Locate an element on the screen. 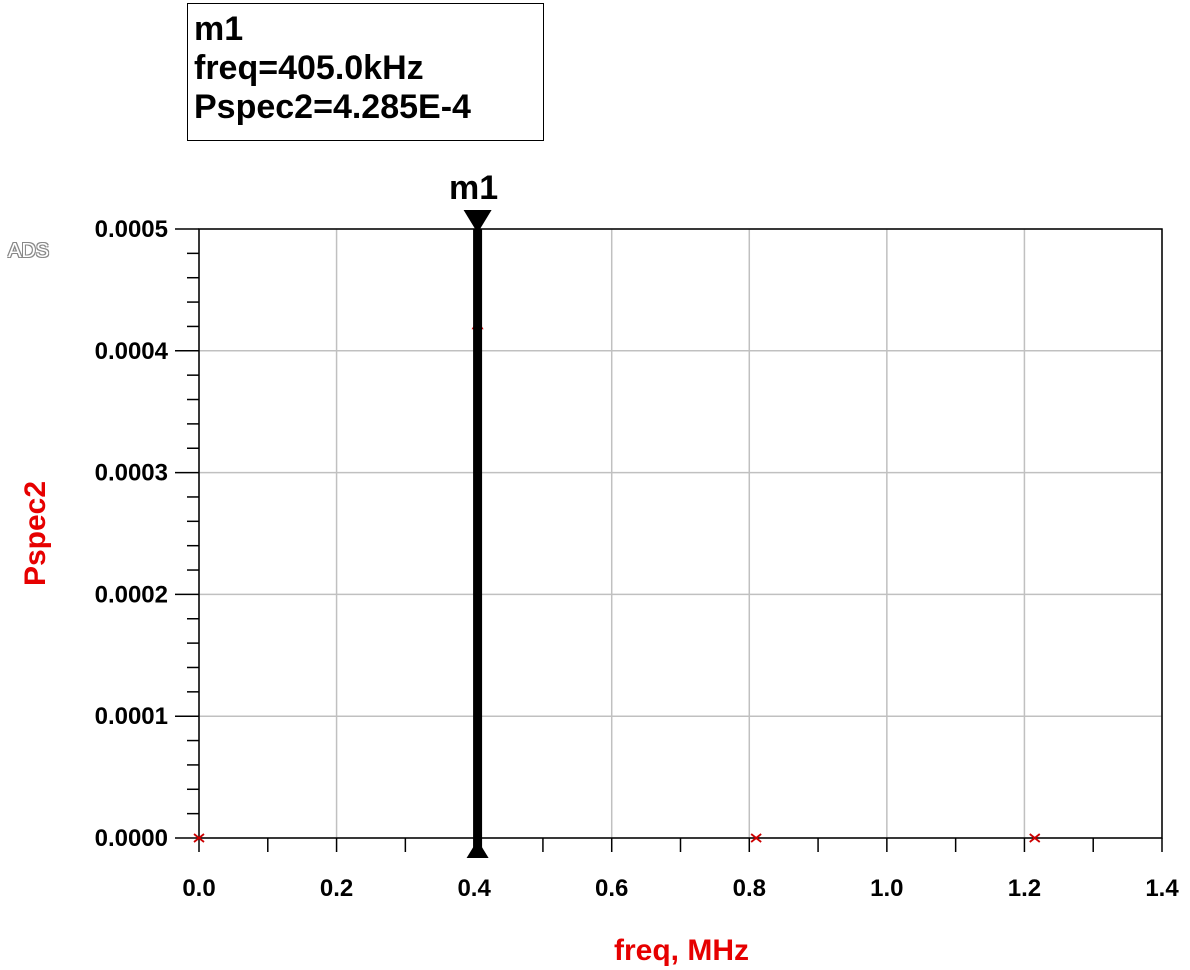  x-tick-label: 0.4 is located at coordinates (474, 888).